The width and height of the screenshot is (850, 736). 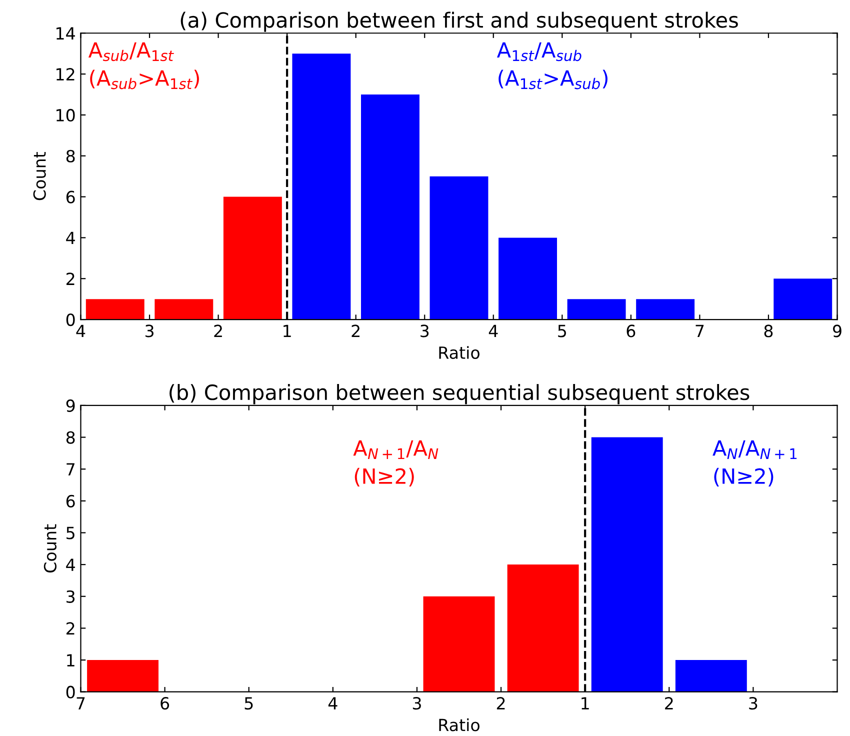 I want to click on y-tick-label: 3, so click(x=70, y=596).